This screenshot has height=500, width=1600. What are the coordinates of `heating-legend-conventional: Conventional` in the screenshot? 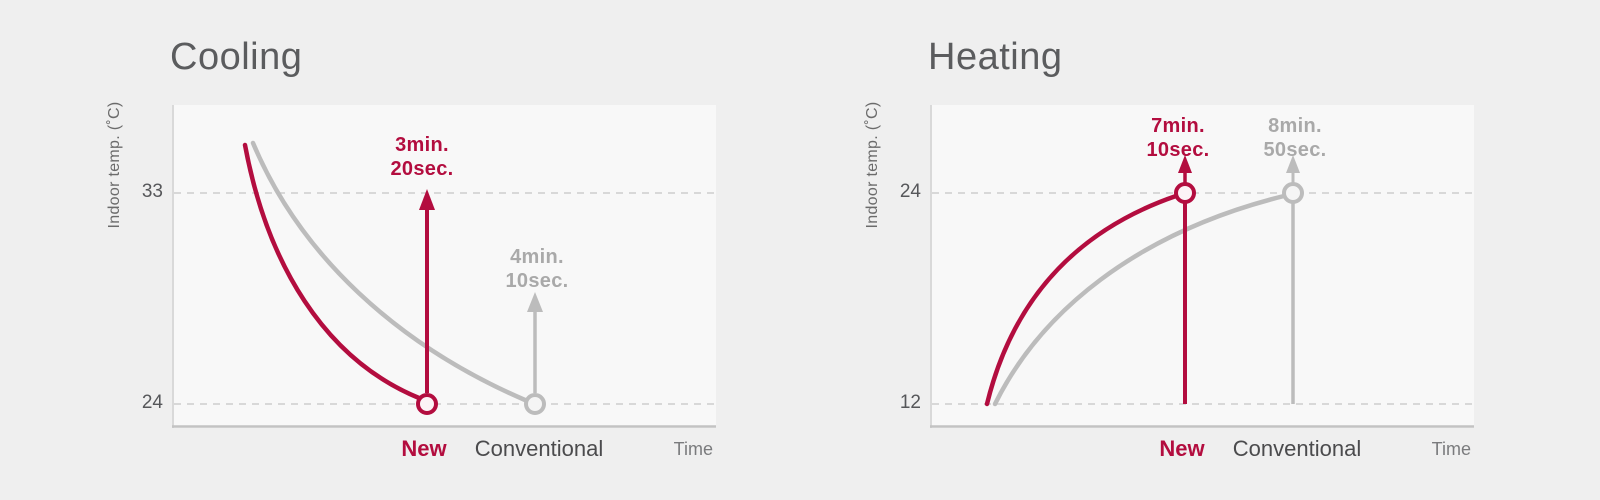 It's located at (1297, 448).